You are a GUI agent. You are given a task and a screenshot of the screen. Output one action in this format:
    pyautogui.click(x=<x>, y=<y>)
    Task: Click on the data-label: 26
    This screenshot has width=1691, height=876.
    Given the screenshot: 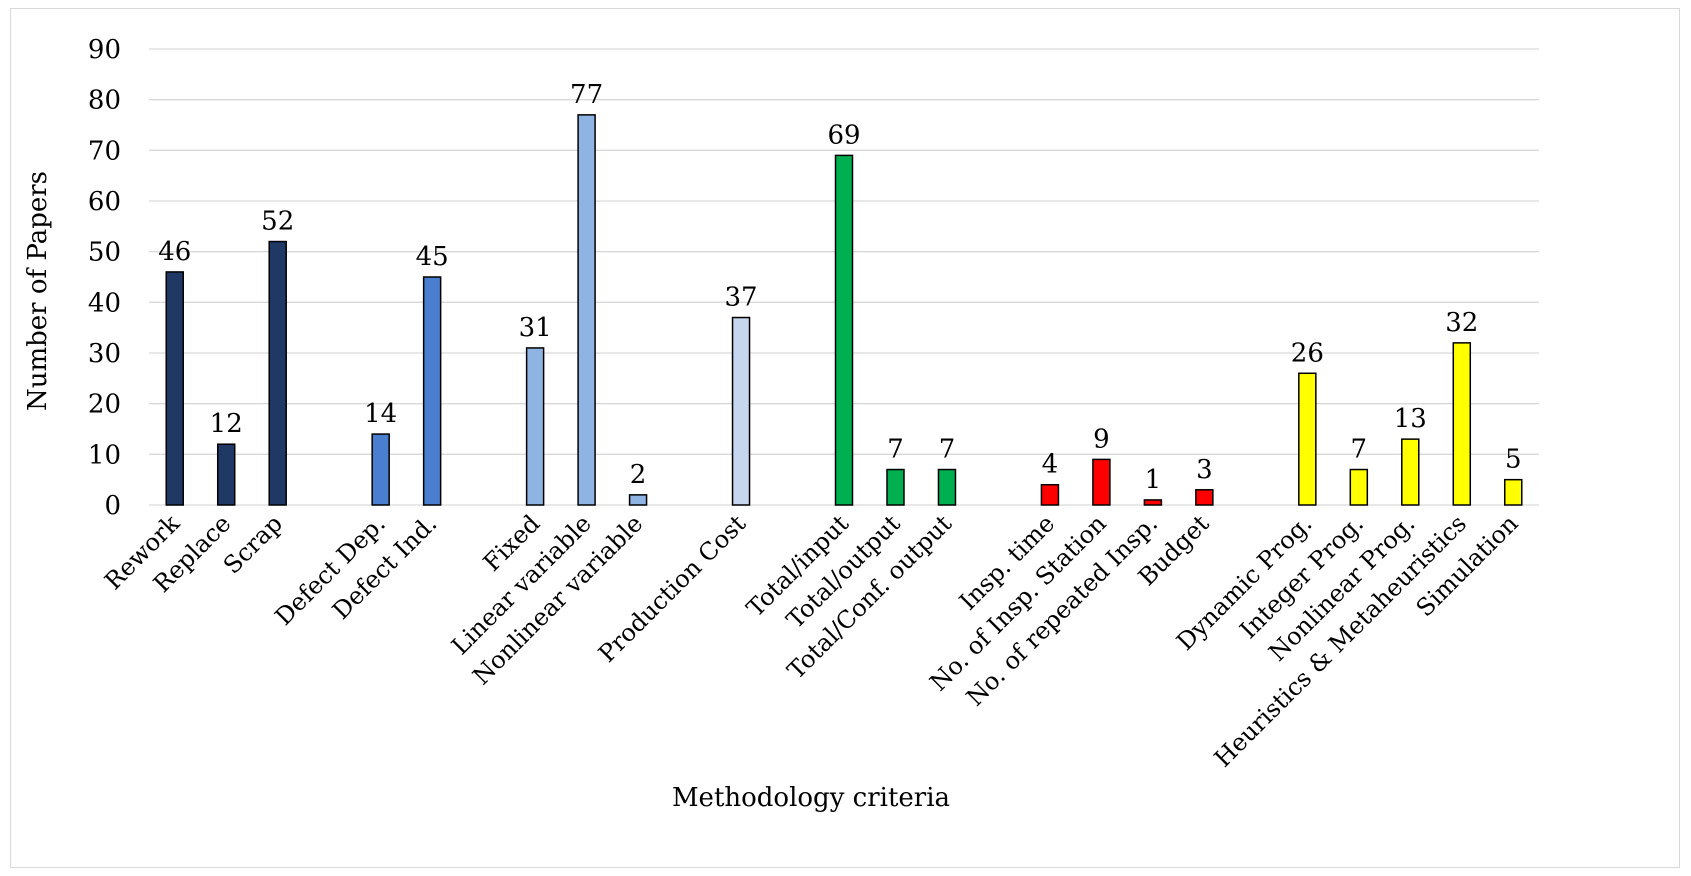 What is the action you would take?
    pyautogui.click(x=1307, y=353)
    